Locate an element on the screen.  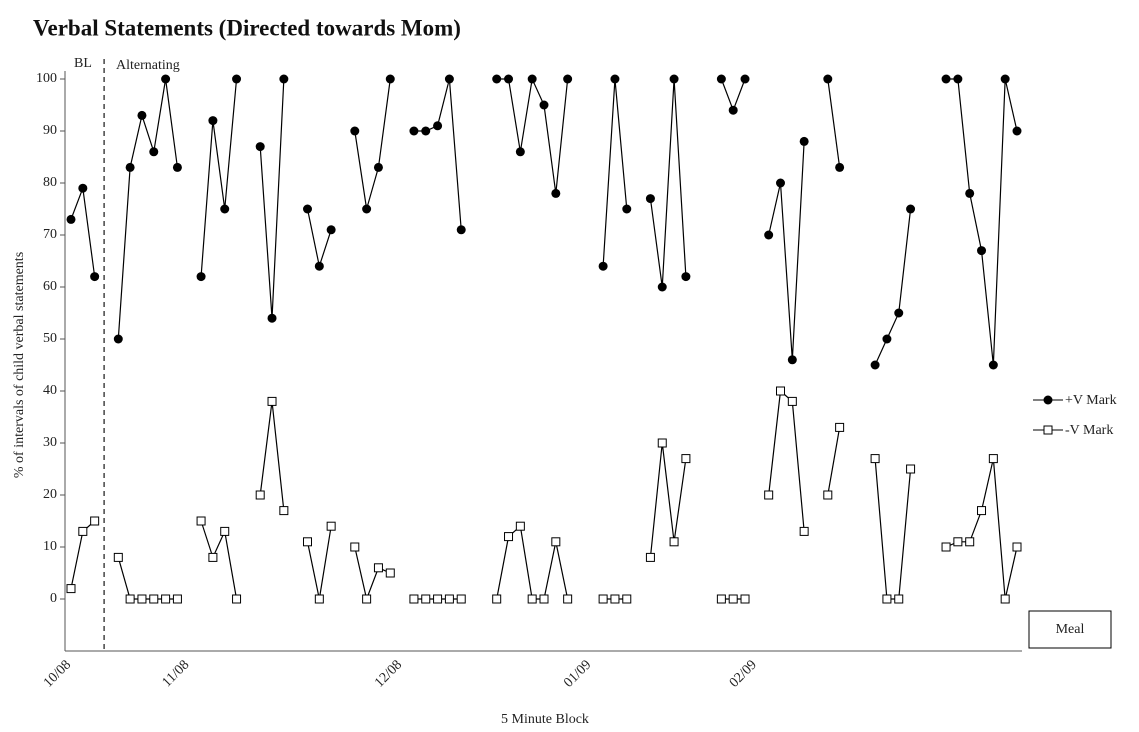
chart-title: Verbal Statements (Directed towards Mom) is located at coordinates (247, 27).